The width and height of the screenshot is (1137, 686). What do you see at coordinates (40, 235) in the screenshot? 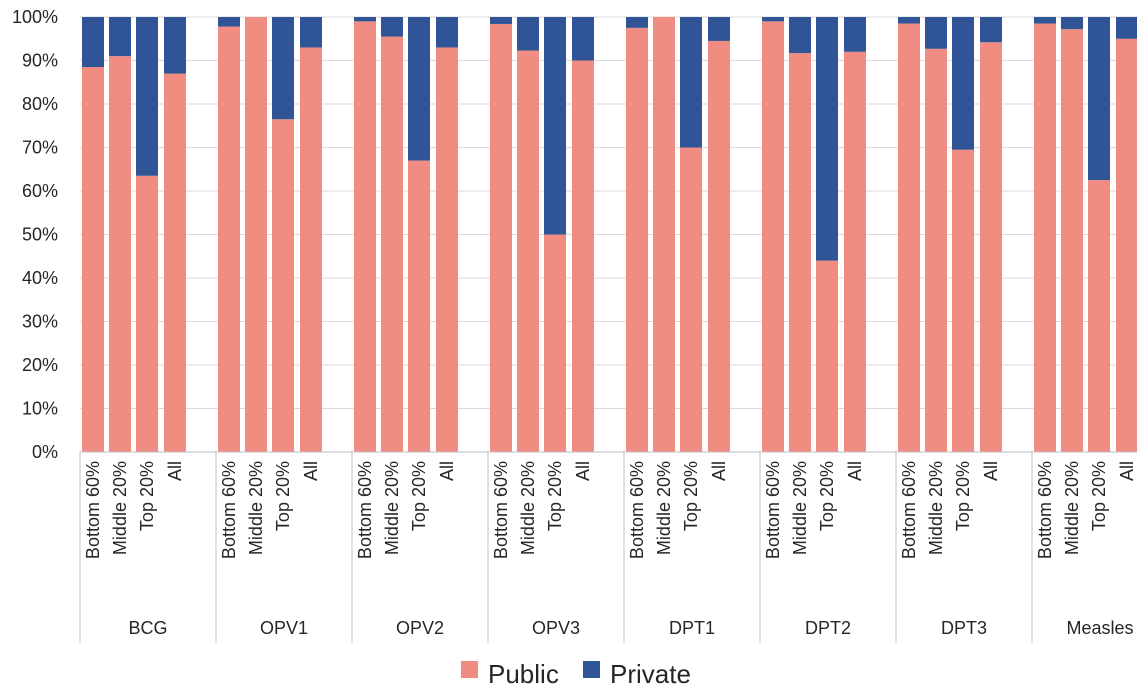
I see `y-tick-label: 50%` at bounding box center [40, 235].